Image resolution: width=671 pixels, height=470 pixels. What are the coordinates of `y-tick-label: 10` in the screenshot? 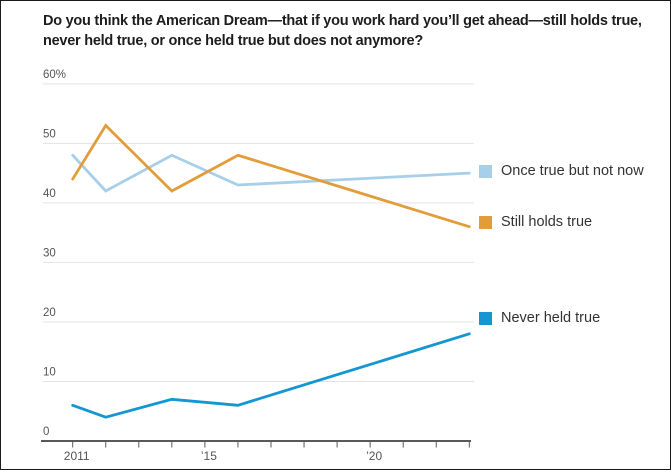 It's located at (49, 372).